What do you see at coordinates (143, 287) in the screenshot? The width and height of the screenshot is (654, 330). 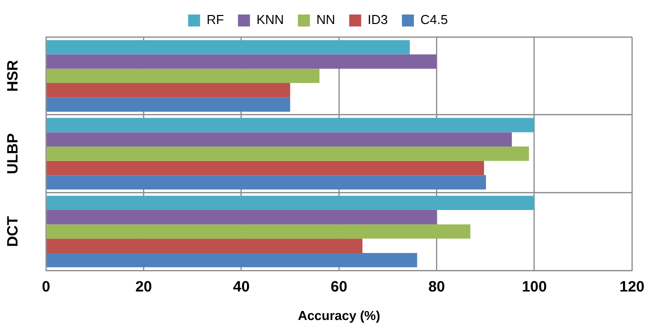 I see `x-tick-label: 20` at bounding box center [143, 287].